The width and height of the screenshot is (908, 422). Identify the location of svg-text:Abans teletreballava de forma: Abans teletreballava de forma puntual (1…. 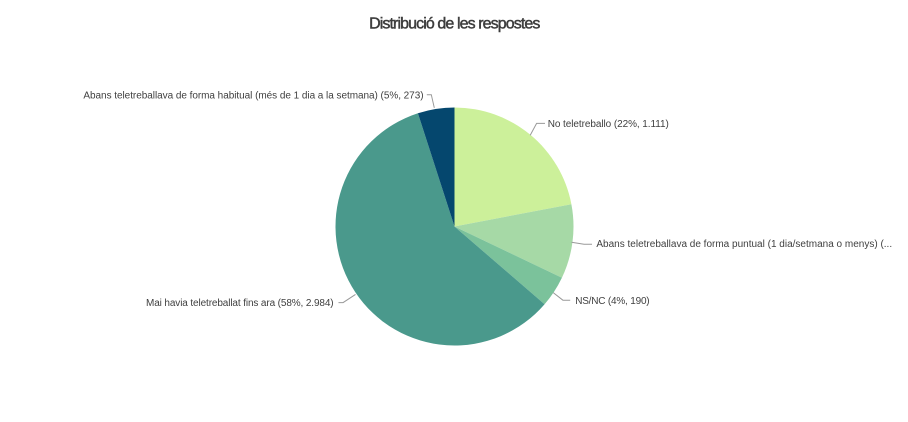
(744, 244).